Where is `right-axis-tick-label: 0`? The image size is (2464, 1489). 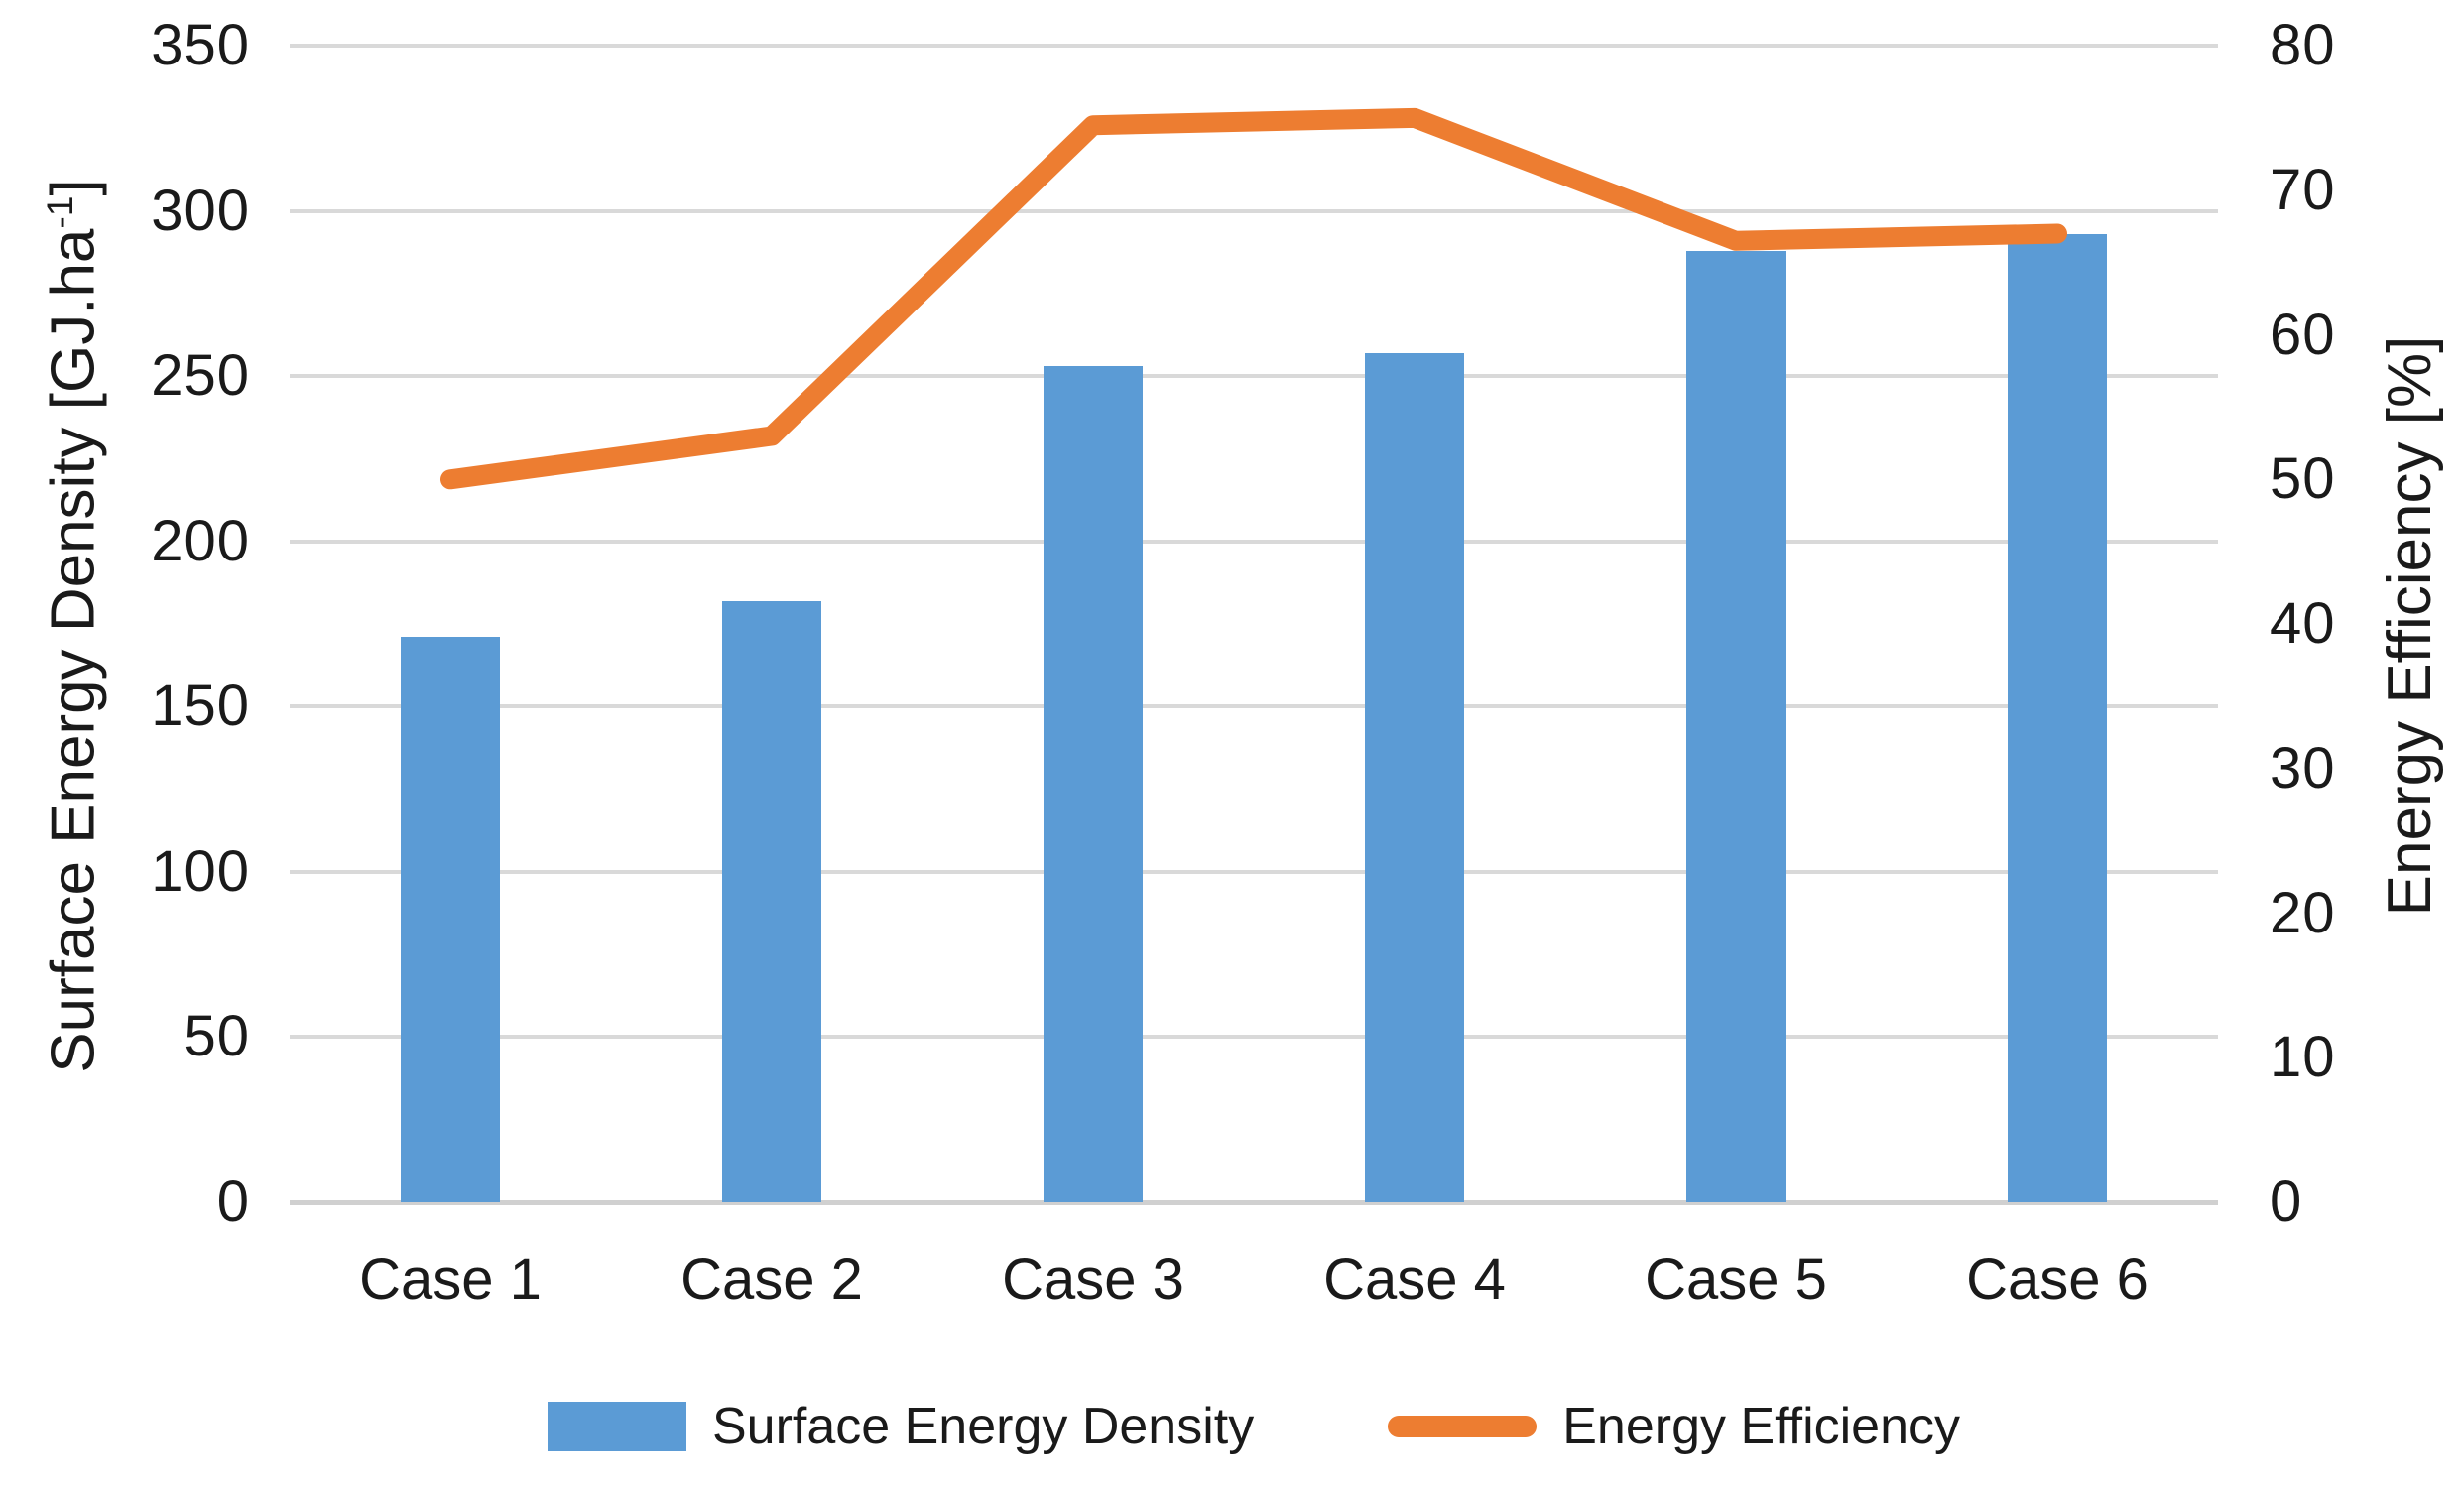
right-axis-tick-label: 0 is located at coordinates (2286, 1202).